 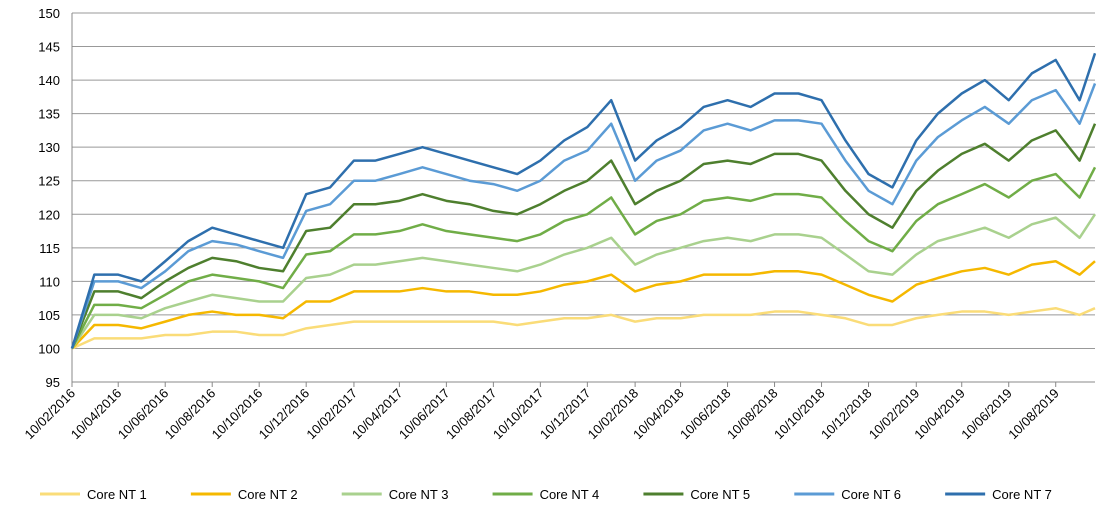 What do you see at coordinates (117, 494) in the screenshot?
I see `legend-label: Core NT 1` at bounding box center [117, 494].